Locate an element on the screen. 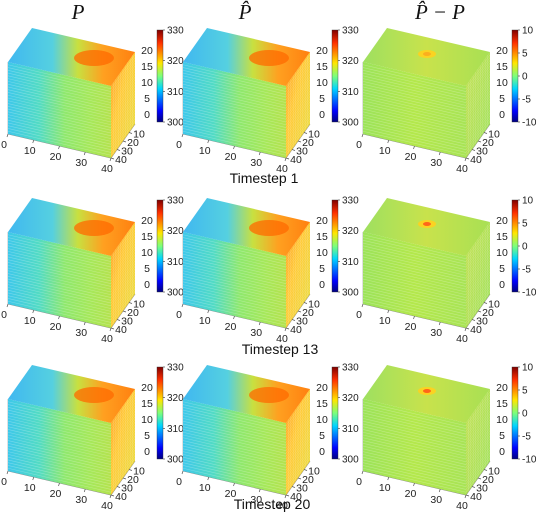  cube-top-face is located at coordinates (246, 57).